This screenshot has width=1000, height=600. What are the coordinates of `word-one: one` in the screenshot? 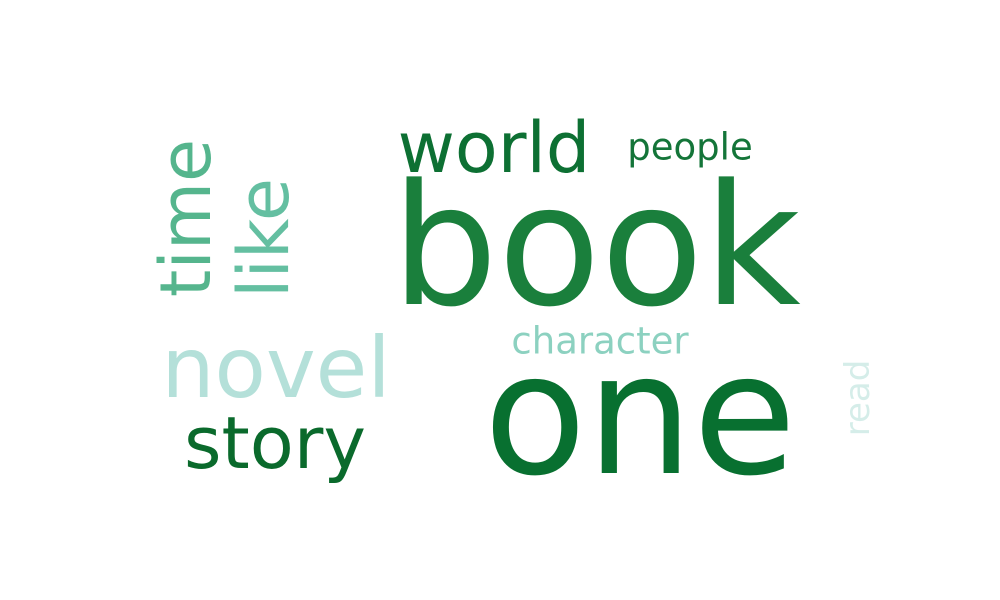 It's located at (640, 415).